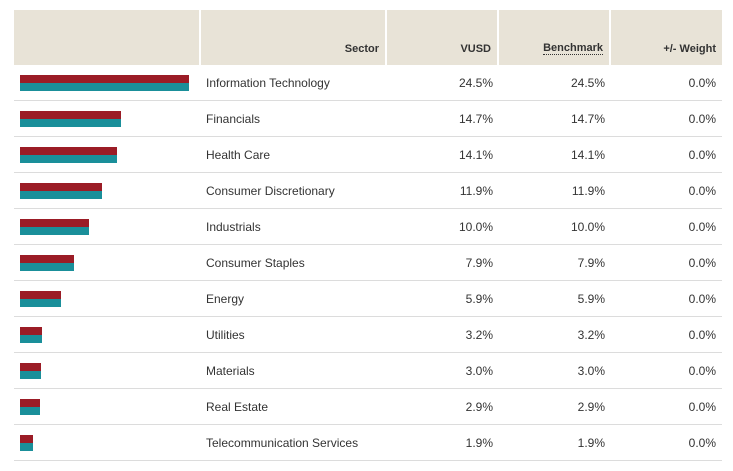 This screenshot has height=471, width=733. I want to click on benchmark-weight: 7.9%, so click(591, 262).